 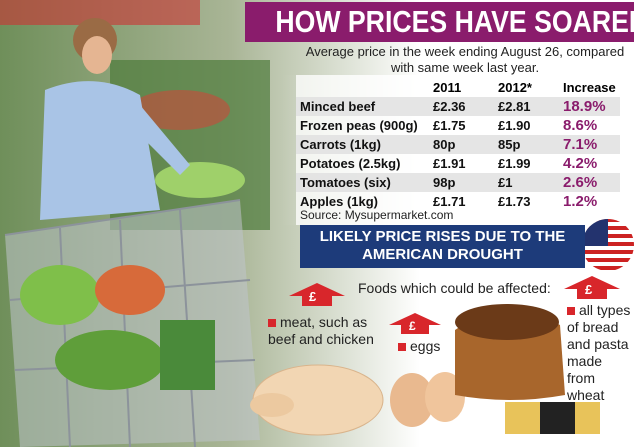 I want to click on row-label: Frozen peas (900g), so click(x=359, y=125).